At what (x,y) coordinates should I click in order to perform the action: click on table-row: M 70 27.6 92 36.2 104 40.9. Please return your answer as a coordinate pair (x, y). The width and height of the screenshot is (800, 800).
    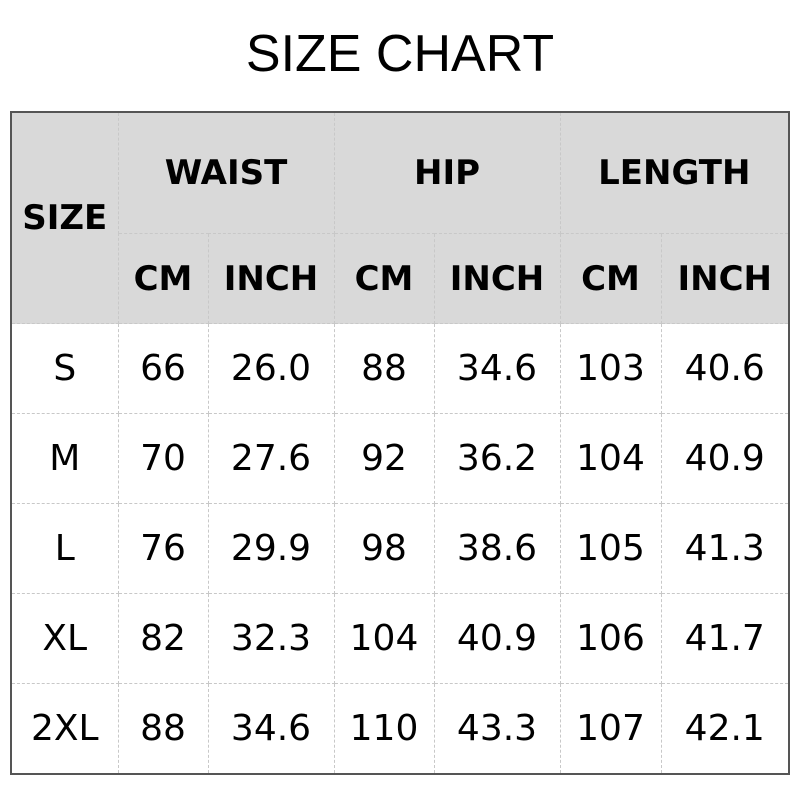
    Looking at the image, I should click on (400, 458).